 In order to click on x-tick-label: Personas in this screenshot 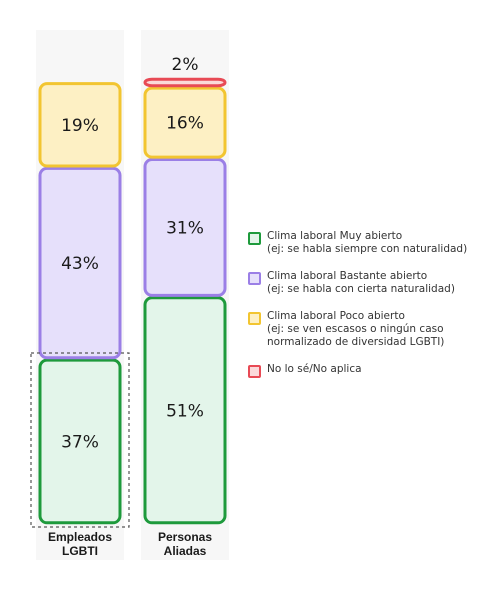, I will do `click(185, 537)`.